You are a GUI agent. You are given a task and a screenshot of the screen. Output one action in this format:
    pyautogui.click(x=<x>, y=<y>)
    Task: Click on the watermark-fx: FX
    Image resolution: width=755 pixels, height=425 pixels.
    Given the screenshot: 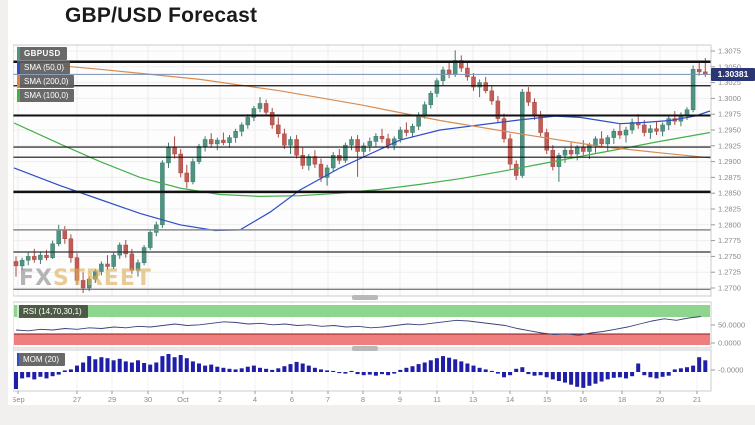 What is the action you would take?
    pyautogui.click(x=36, y=278)
    